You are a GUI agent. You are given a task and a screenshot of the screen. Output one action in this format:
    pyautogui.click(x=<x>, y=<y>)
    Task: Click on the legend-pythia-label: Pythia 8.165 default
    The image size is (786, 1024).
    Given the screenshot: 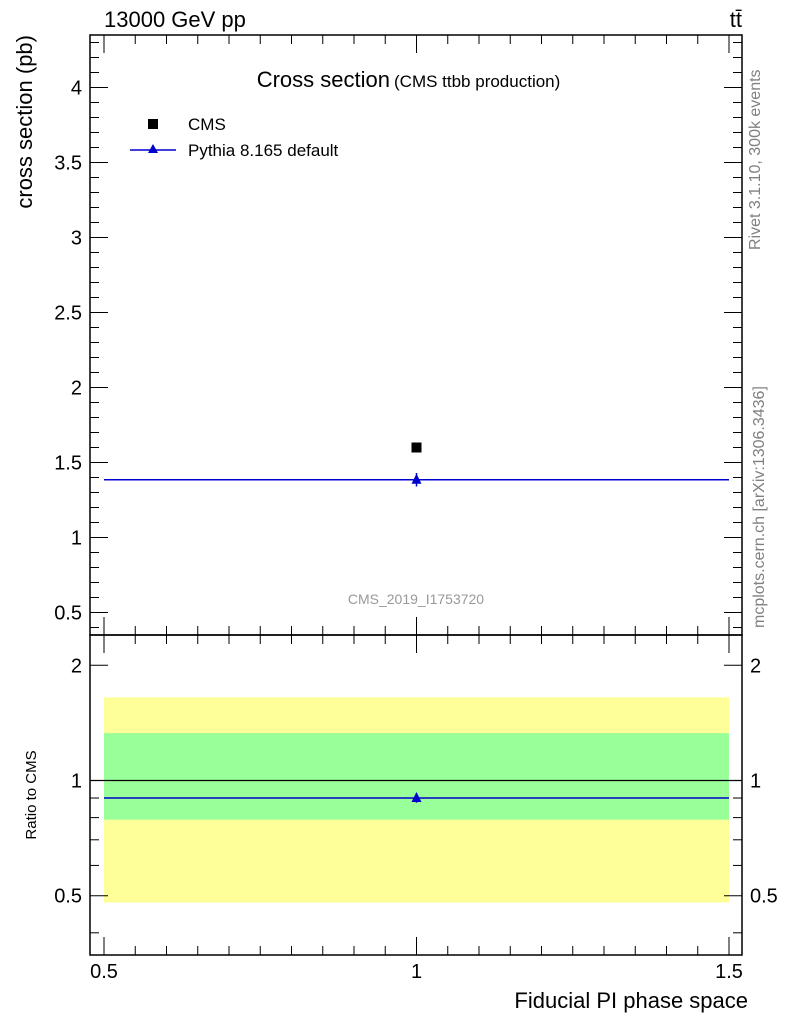 What is the action you would take?
    pyautogui.click(x=263, y=150)
    